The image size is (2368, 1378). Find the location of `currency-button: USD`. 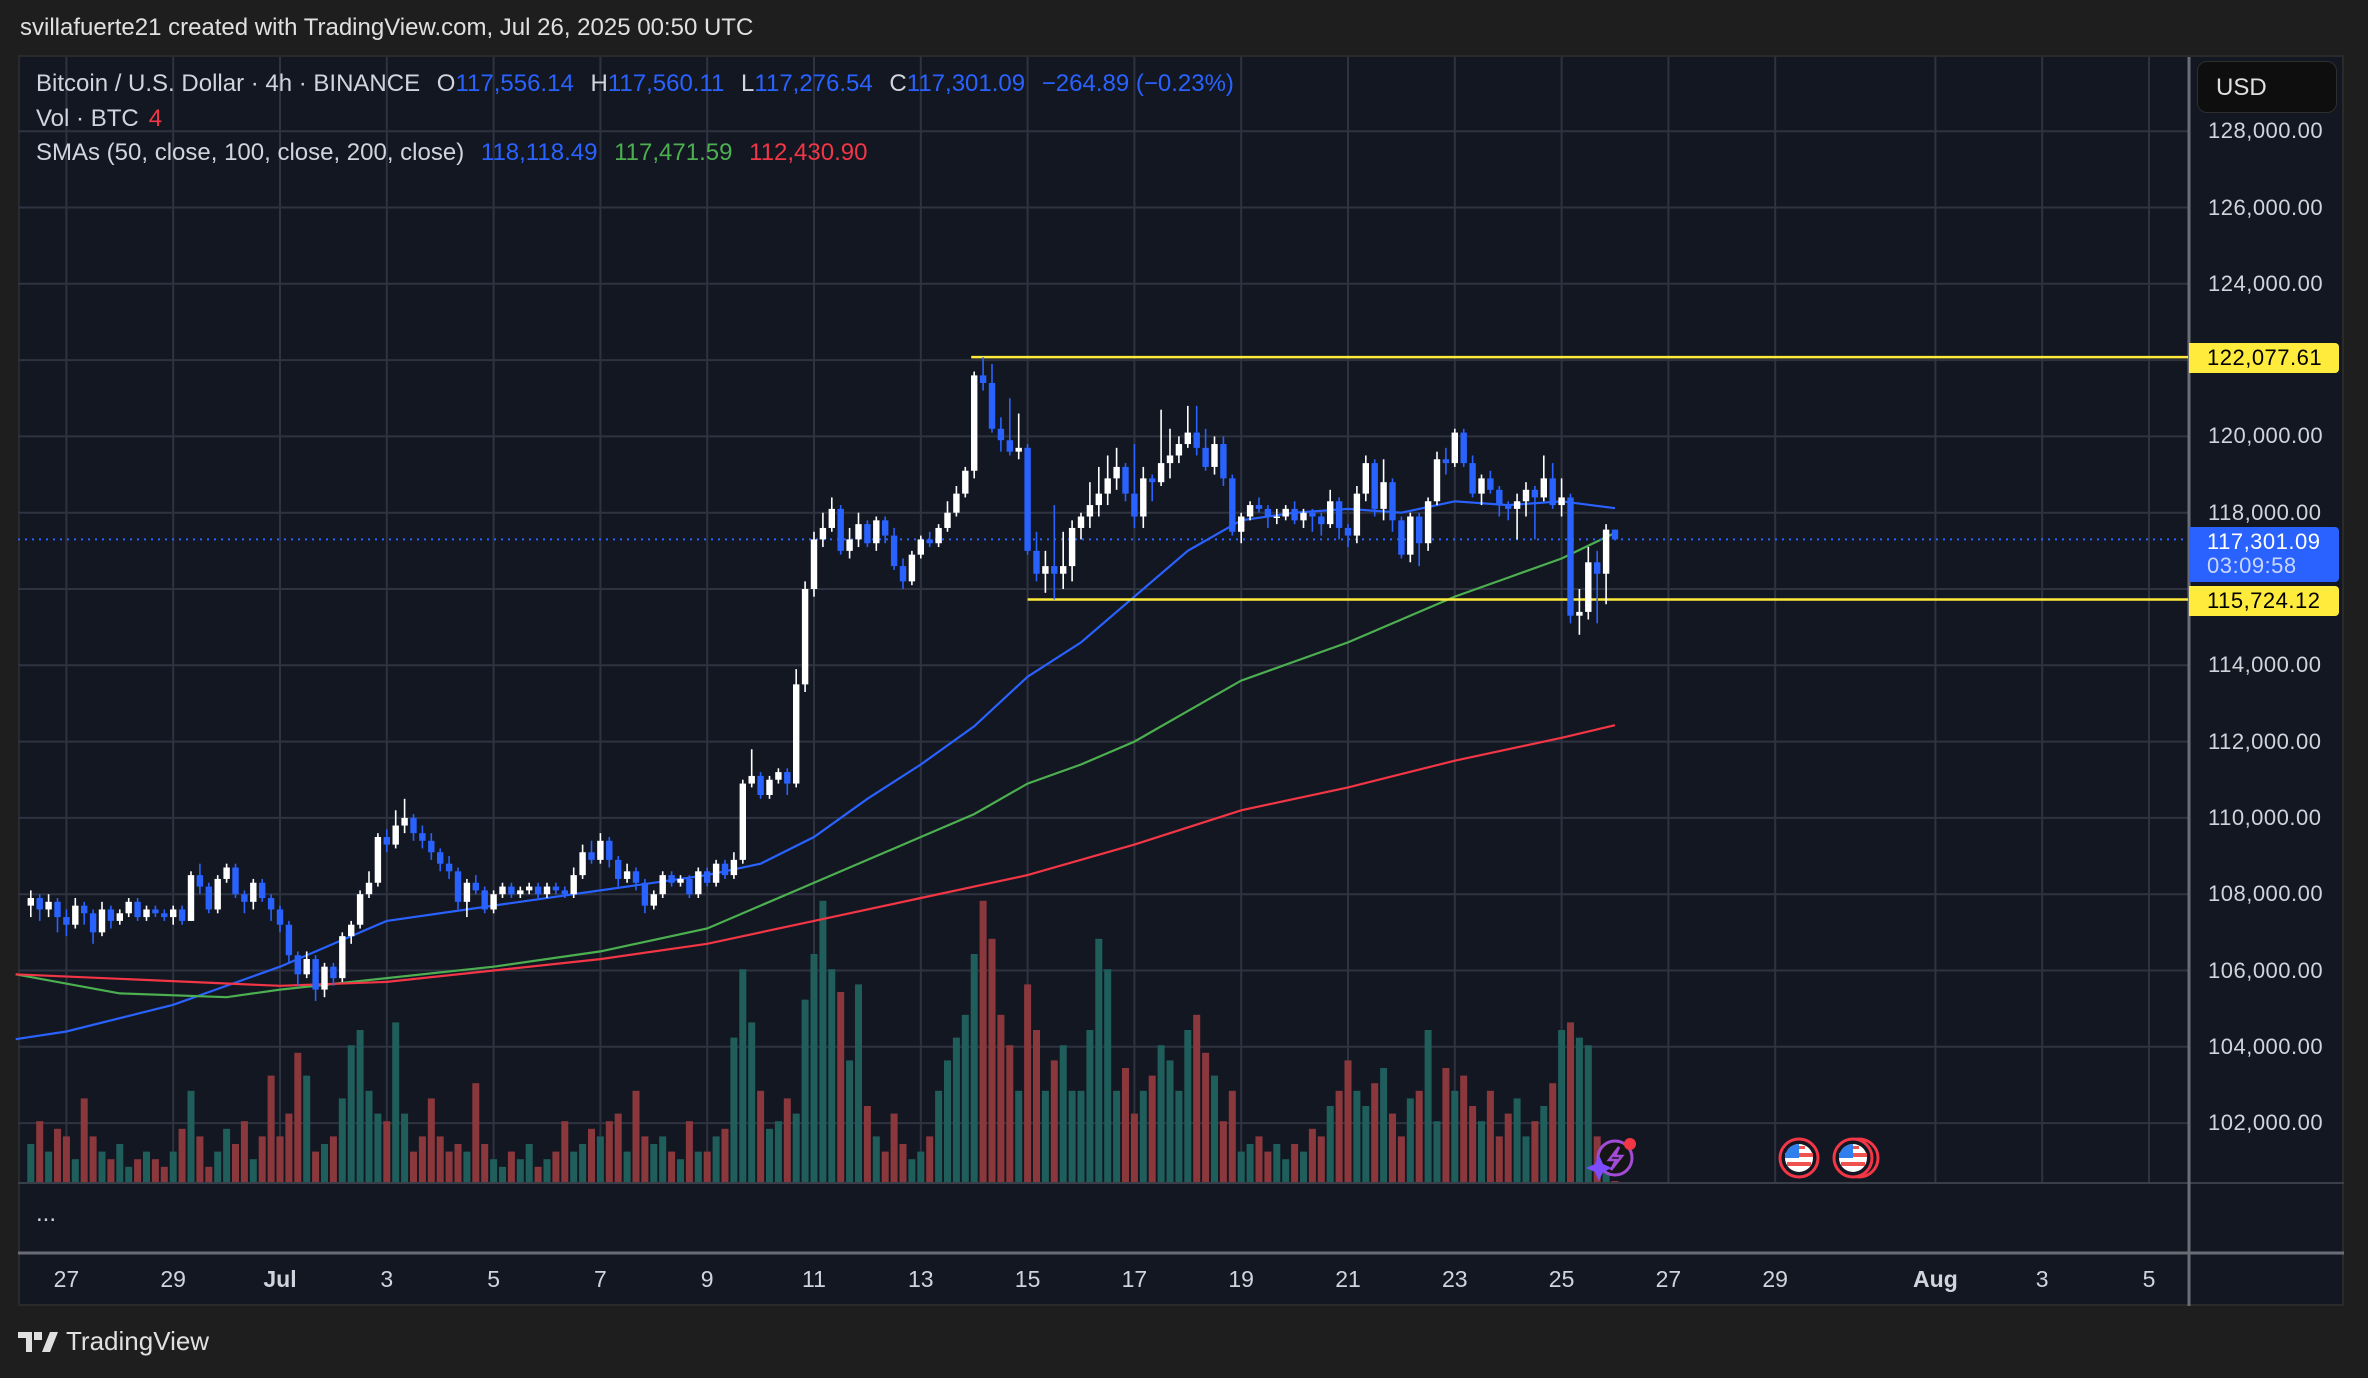

currency-button: USD is located at coordinates (2267, 87).